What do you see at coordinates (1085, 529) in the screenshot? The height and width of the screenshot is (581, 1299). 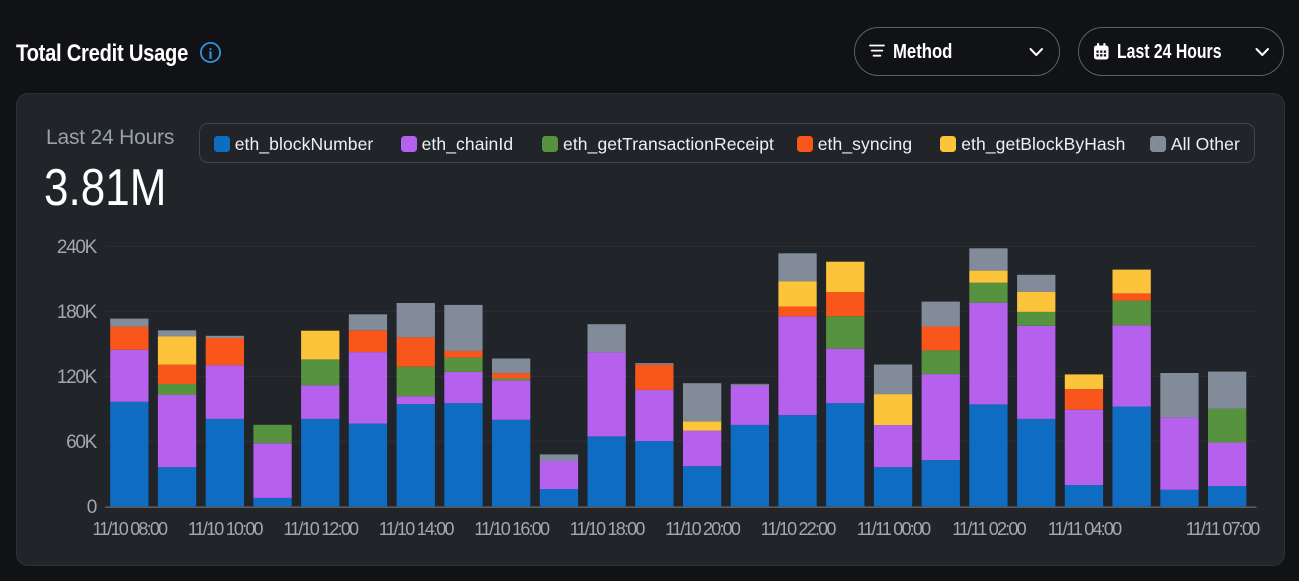 I see `svg-text: 11/11 04:00` at bounding box center [1085, 529].